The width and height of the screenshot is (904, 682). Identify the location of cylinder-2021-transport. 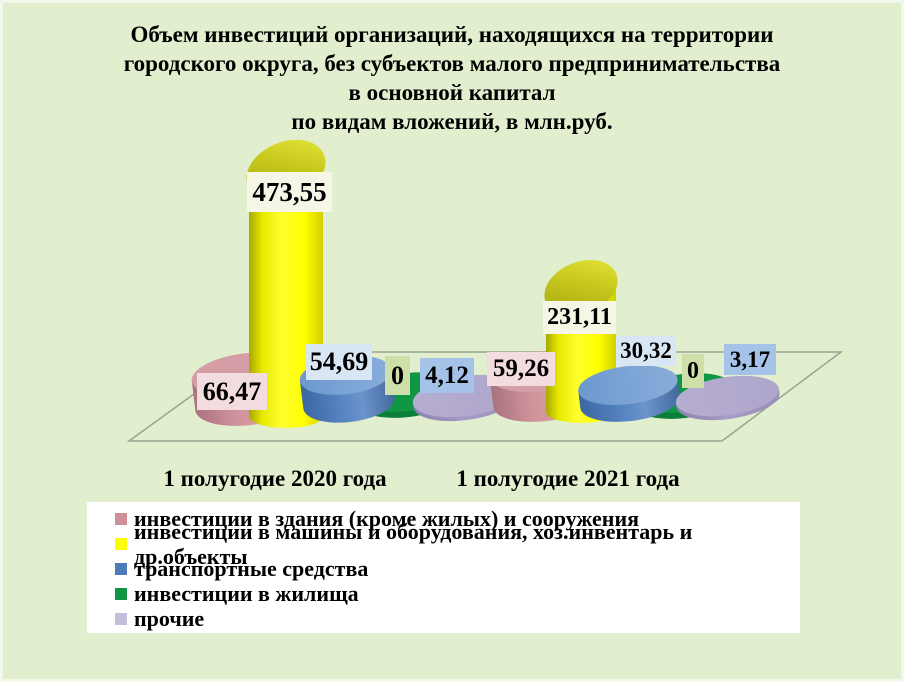
(629, 393).